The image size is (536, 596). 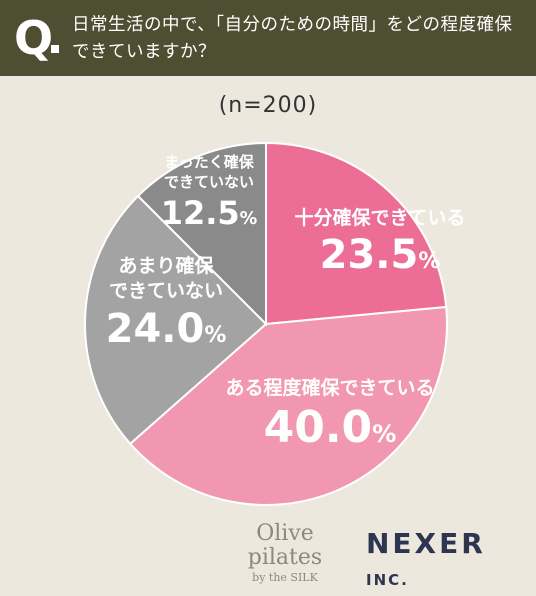 What do you see at coordinates (369, 255) in the screenshot?
I see `label-sufficient-number: 23.5` at bounding box center [369, 255].